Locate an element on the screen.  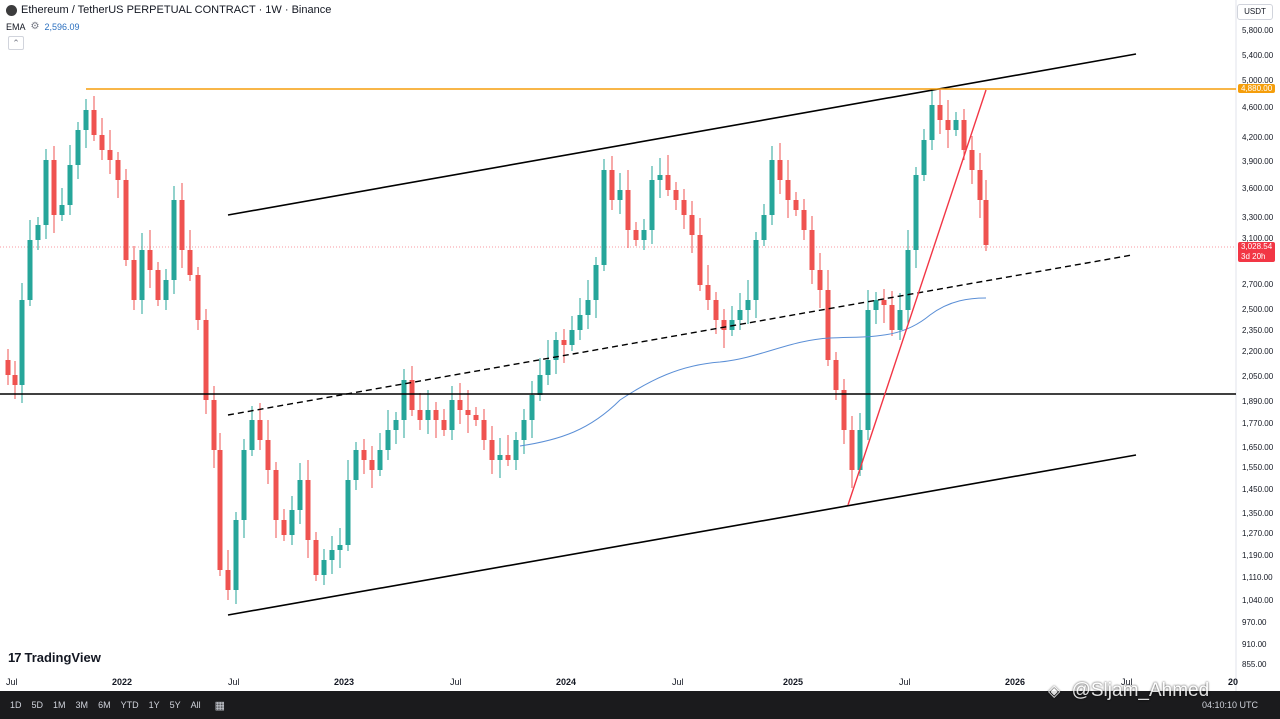
price-axis-label: 1,270.00 is located at coordinates (1258, 533).